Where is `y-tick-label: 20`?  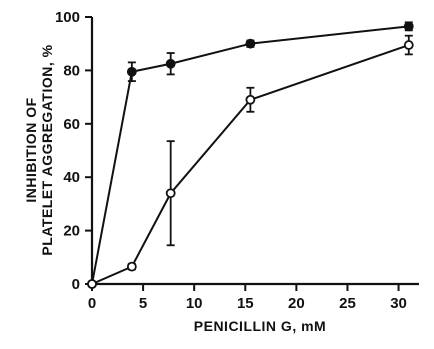 y-tick-label: 20 is located at coordinates (71, 231).